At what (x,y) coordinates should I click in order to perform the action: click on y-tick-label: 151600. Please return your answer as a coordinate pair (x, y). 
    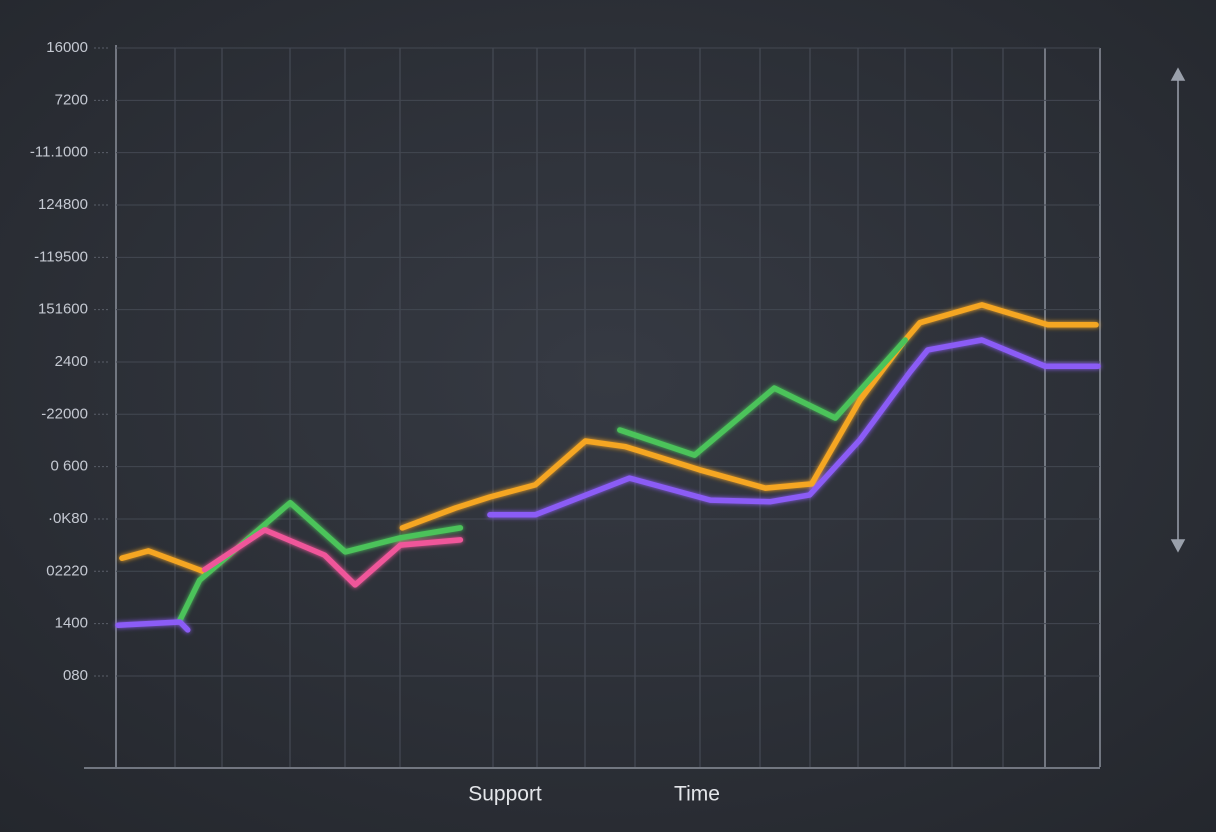
    Looking at the image, I should click on (63, 309).